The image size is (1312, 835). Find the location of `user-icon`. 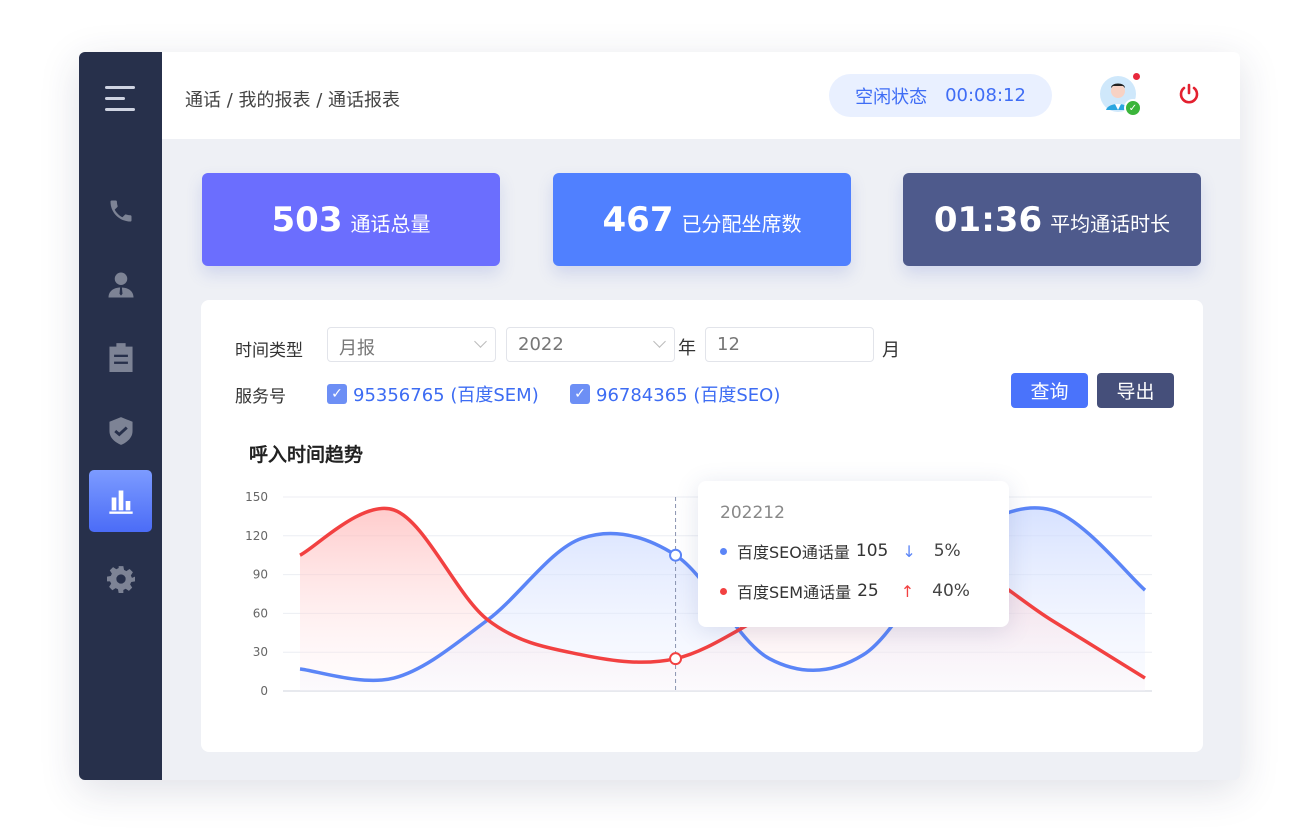

user-icon is located at coordinates (120, 285).